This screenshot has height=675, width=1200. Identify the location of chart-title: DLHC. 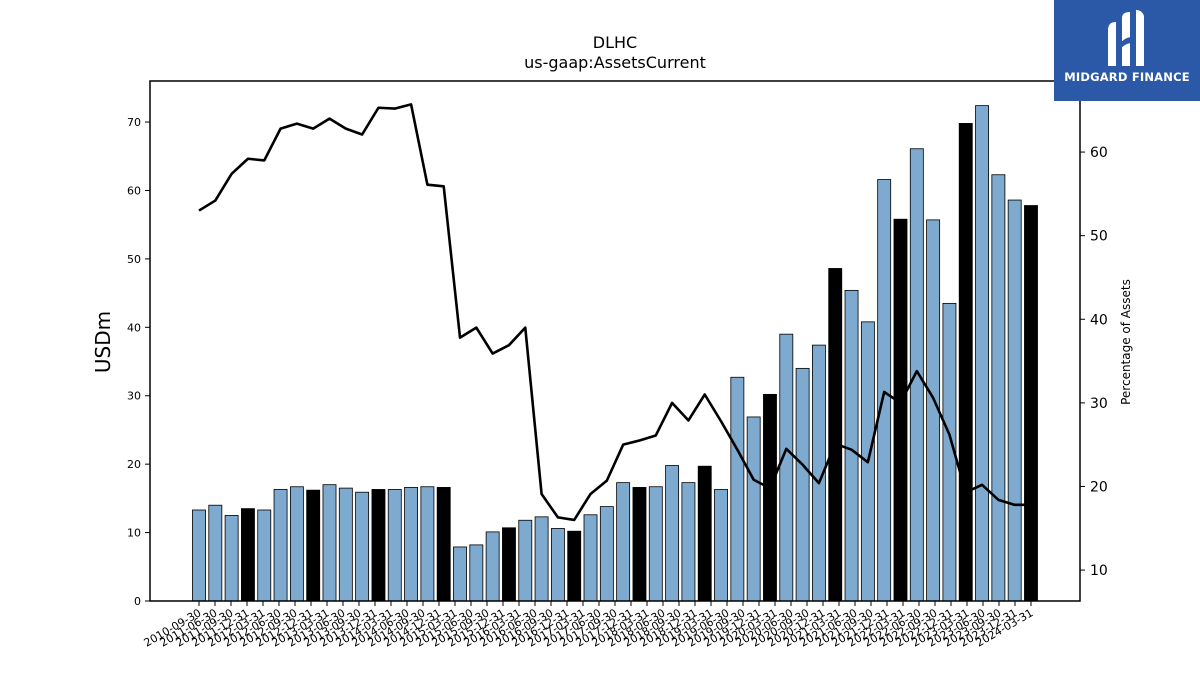
(615, 42).